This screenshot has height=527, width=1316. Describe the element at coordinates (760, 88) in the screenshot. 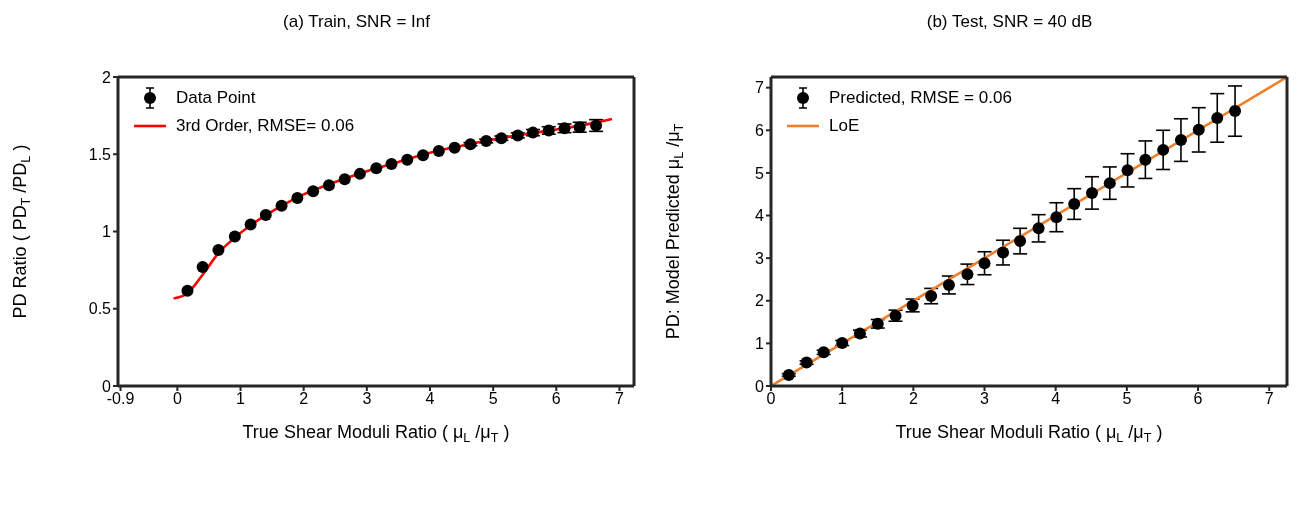

I see `y-tick-label: 7` at that location.